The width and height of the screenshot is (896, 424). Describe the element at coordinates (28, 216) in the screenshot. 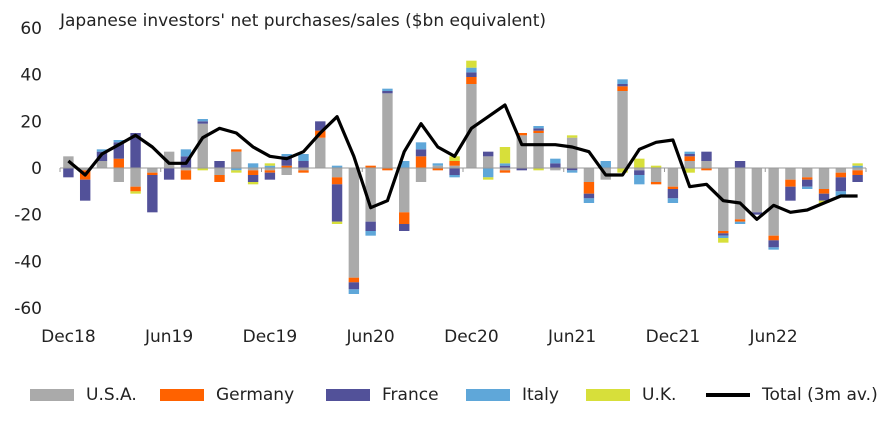

I see `y-tick-label-2: -20` at that location.